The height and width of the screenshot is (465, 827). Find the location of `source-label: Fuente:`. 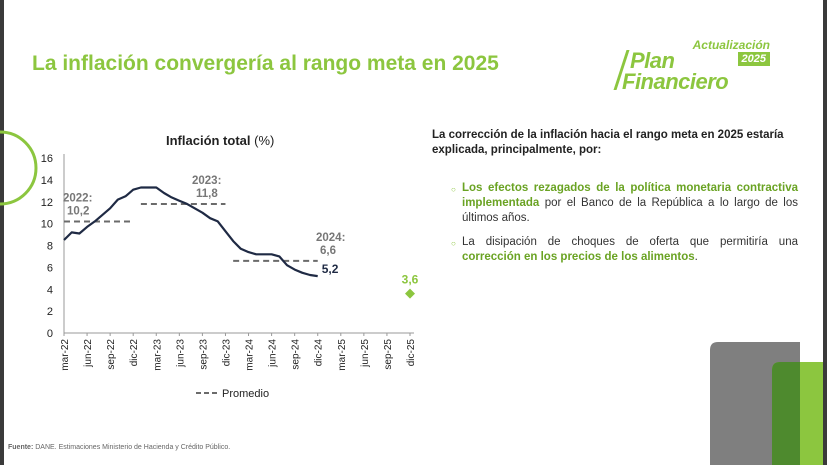

source-label: Fuente: is located at coordinates (21, 447).